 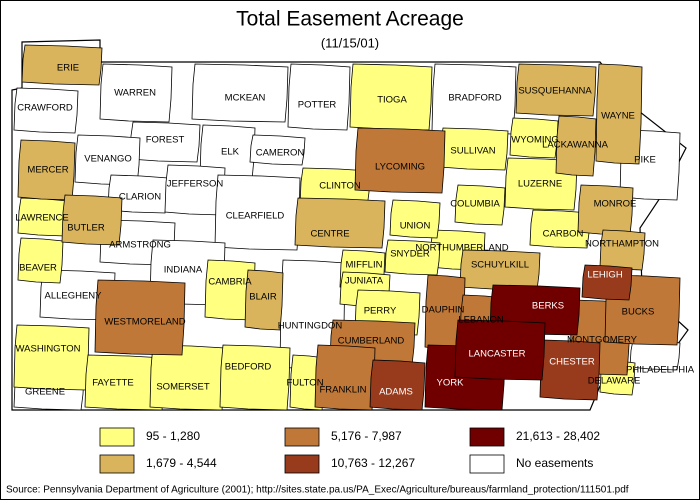 What do you see at coordinates (230, 152) in the screenshot?
I see `county-label: ELK` at bounding box center [230, 152].